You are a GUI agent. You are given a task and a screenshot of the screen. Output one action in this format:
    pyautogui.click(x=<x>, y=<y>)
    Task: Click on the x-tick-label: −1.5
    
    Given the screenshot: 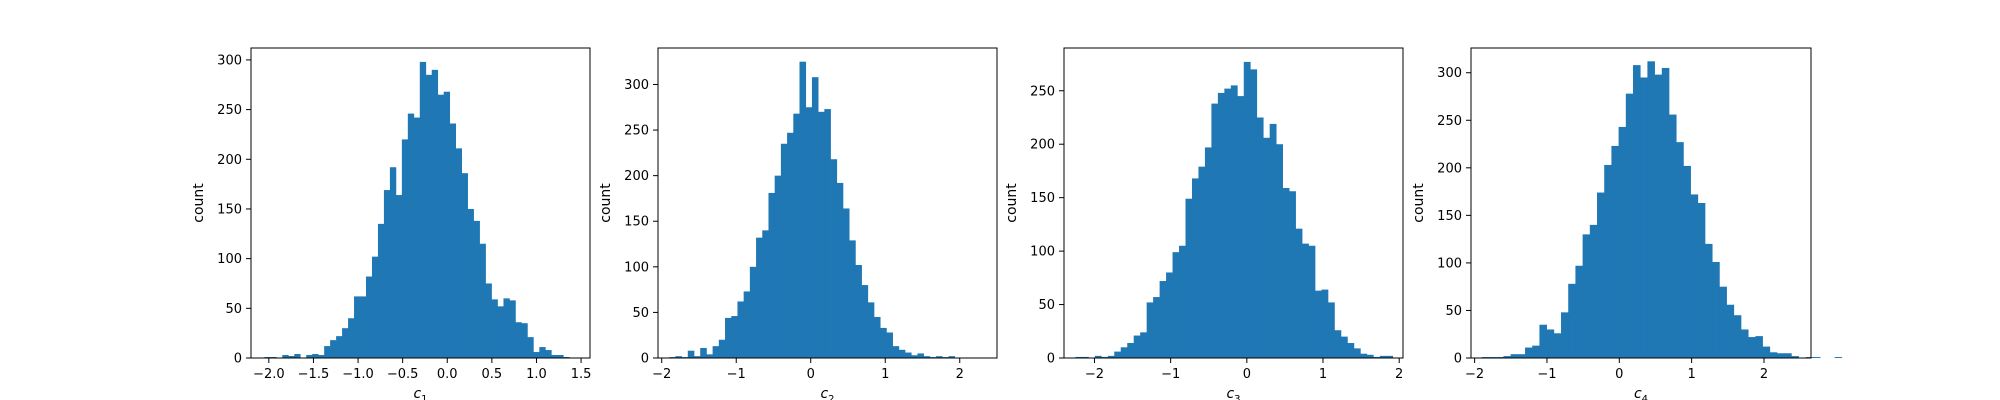 What is the action you would take?
    pyautogui.click(x=314, y=374)
    